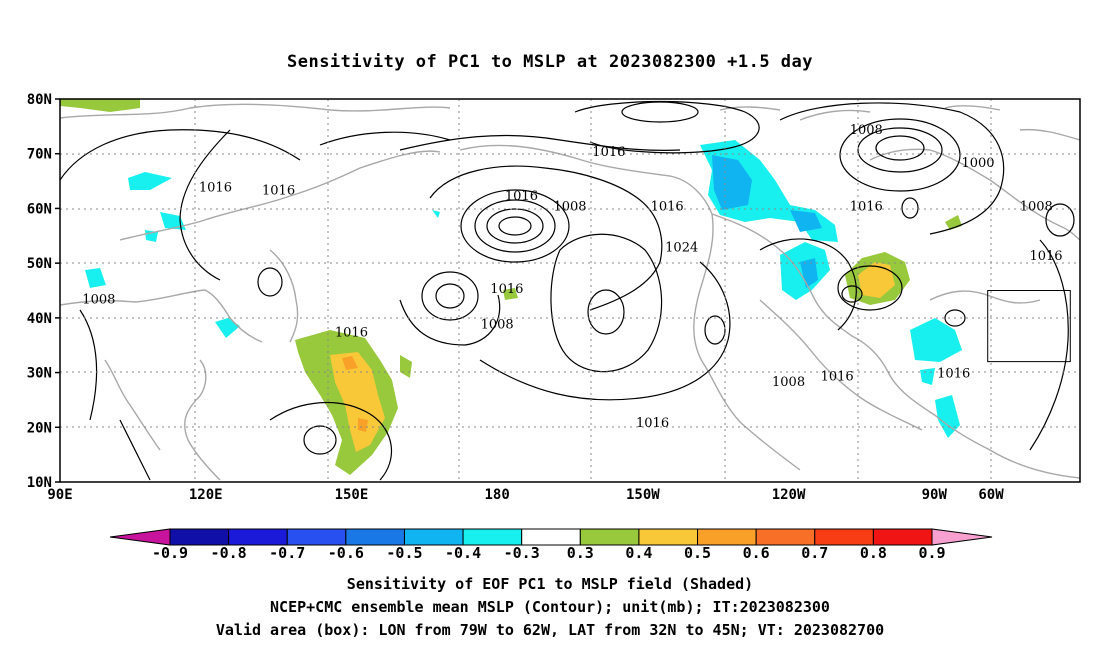 Image resolution: width=1100 pixels, height=654 pixels. What do you see at coordinates (814, 553) in the screenshot?
I see `colorbar-label: 0.7` at bounding box center [814, 553].